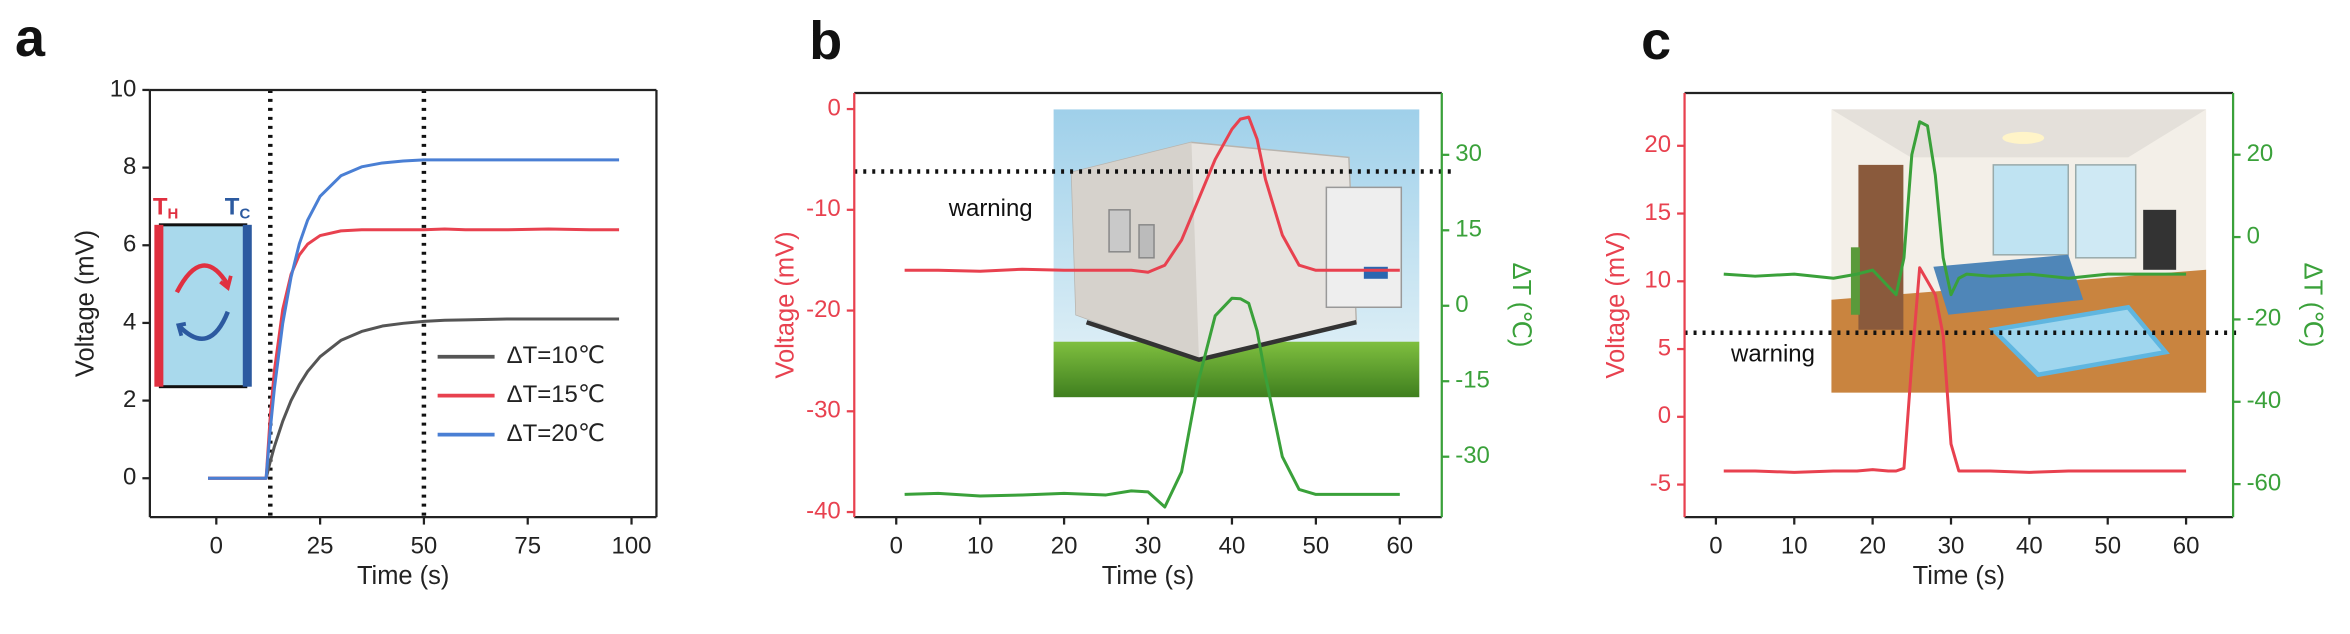 This screenshot has width=2350, height=634. Describe the element at coordinates (2264, 318) in the screenshot. I see `y2-tick-label: -20` at that location.